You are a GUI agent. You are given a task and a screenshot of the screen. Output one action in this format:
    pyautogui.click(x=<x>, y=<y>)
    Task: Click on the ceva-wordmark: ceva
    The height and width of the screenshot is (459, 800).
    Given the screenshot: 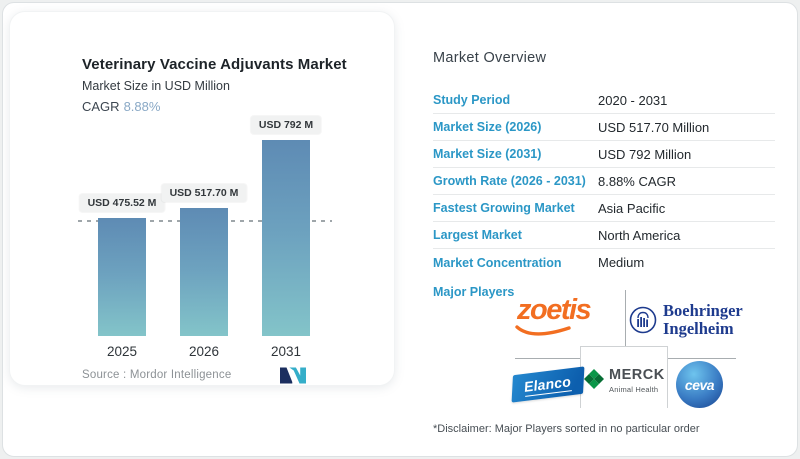 What is the action you would take?
    pyautogui.click(x=699, y=384)
    